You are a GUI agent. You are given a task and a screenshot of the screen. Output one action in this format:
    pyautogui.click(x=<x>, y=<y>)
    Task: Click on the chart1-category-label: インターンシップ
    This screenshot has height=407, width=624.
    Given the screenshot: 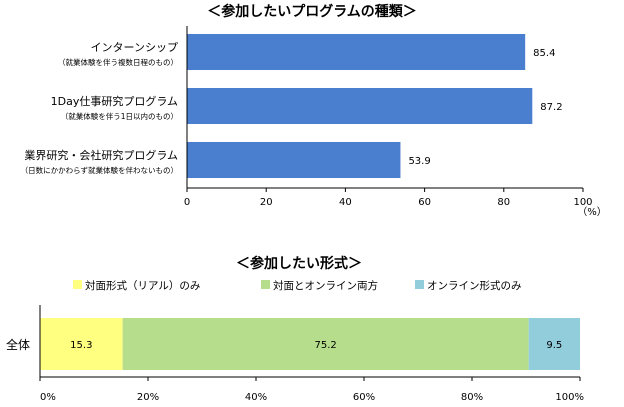 What is the action you would take?
    pyautogui.click(x=134, y=47)
    